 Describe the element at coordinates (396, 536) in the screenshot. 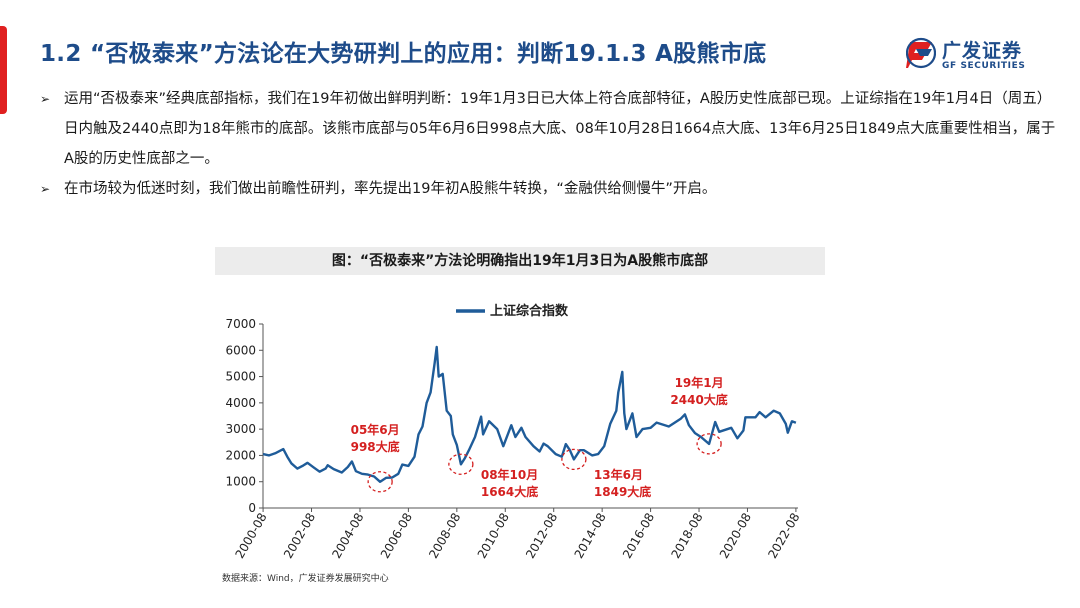

I see `x-tick-label: 2006-08` at that location.